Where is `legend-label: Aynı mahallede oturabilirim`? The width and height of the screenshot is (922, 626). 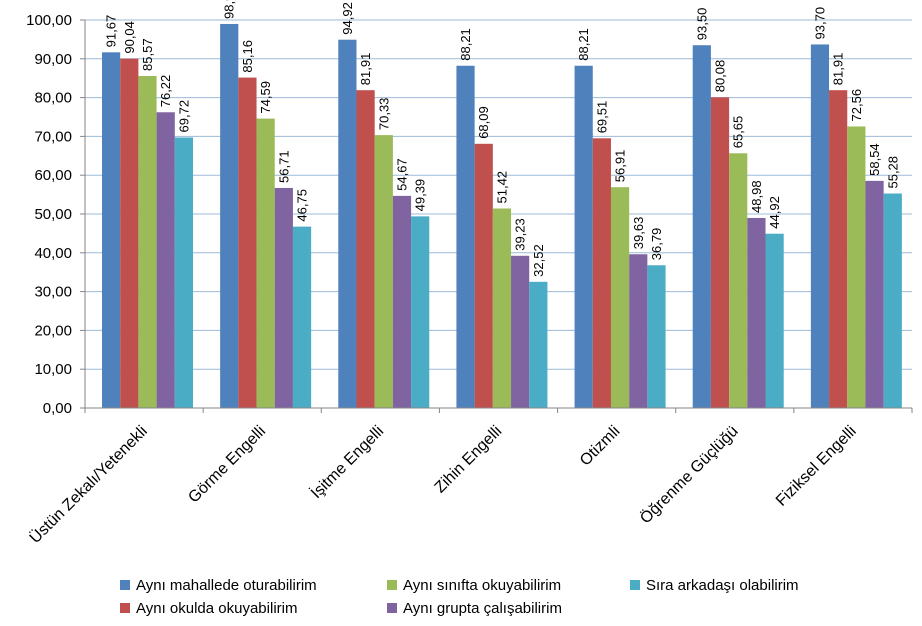
legend-label: Aynı mahallede oturabilirim is located at coordinates (226, 585).